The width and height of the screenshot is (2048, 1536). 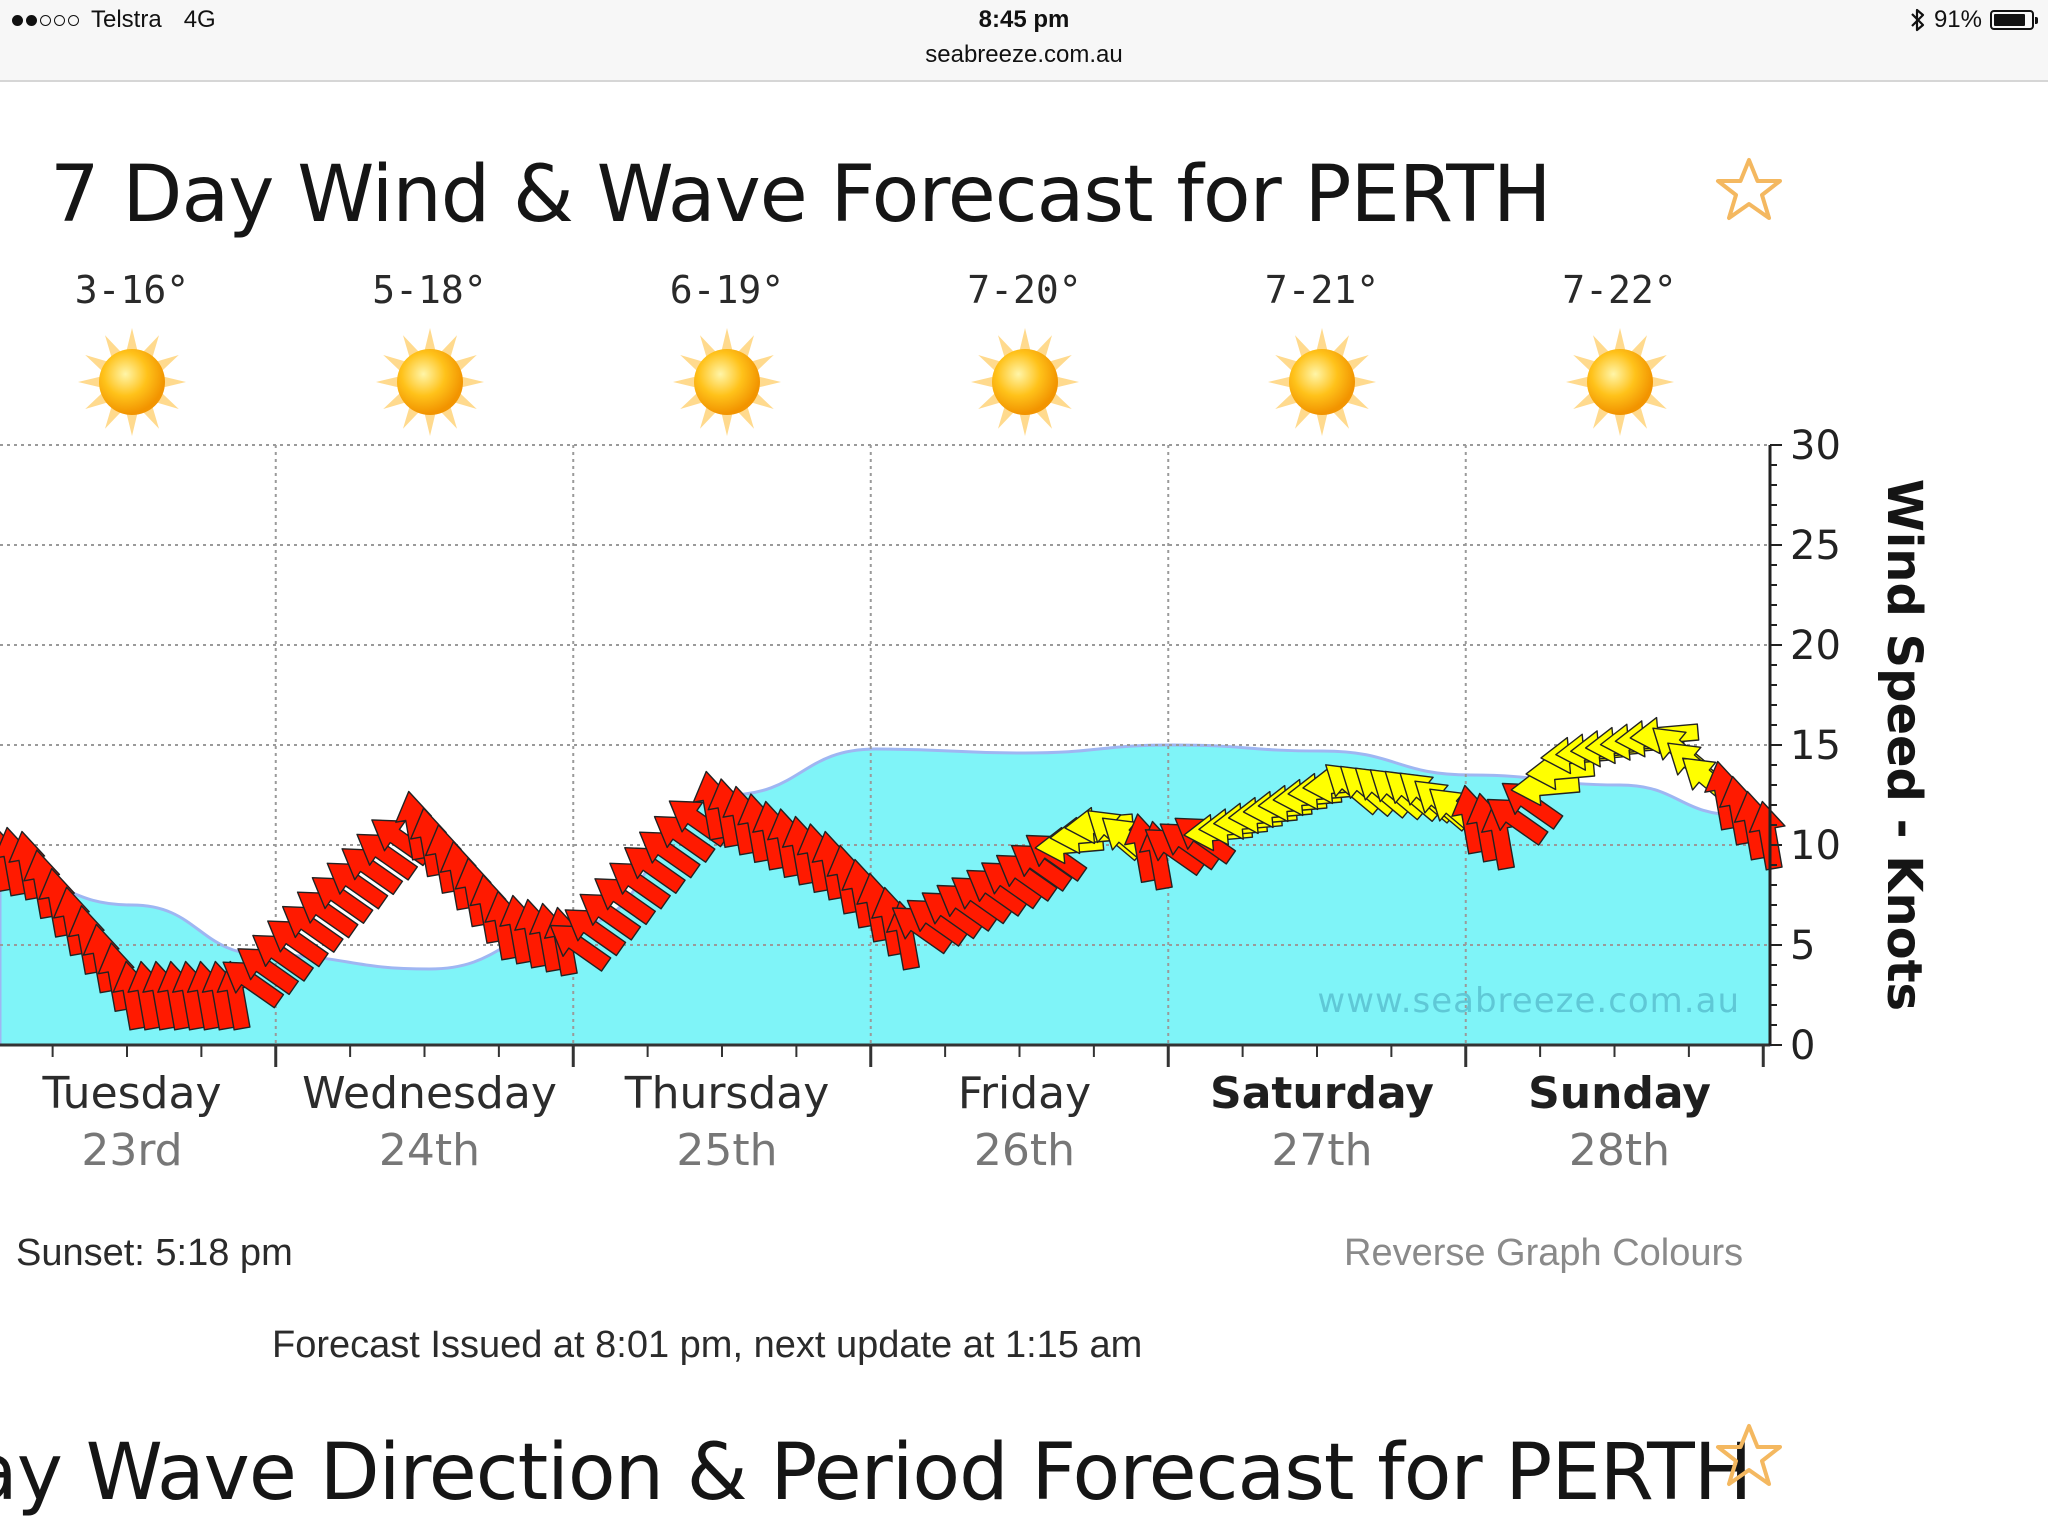 I want to click on page-title: 7 Day Wind & Wave Forecast for PERTH, so click(x=801, y=195).